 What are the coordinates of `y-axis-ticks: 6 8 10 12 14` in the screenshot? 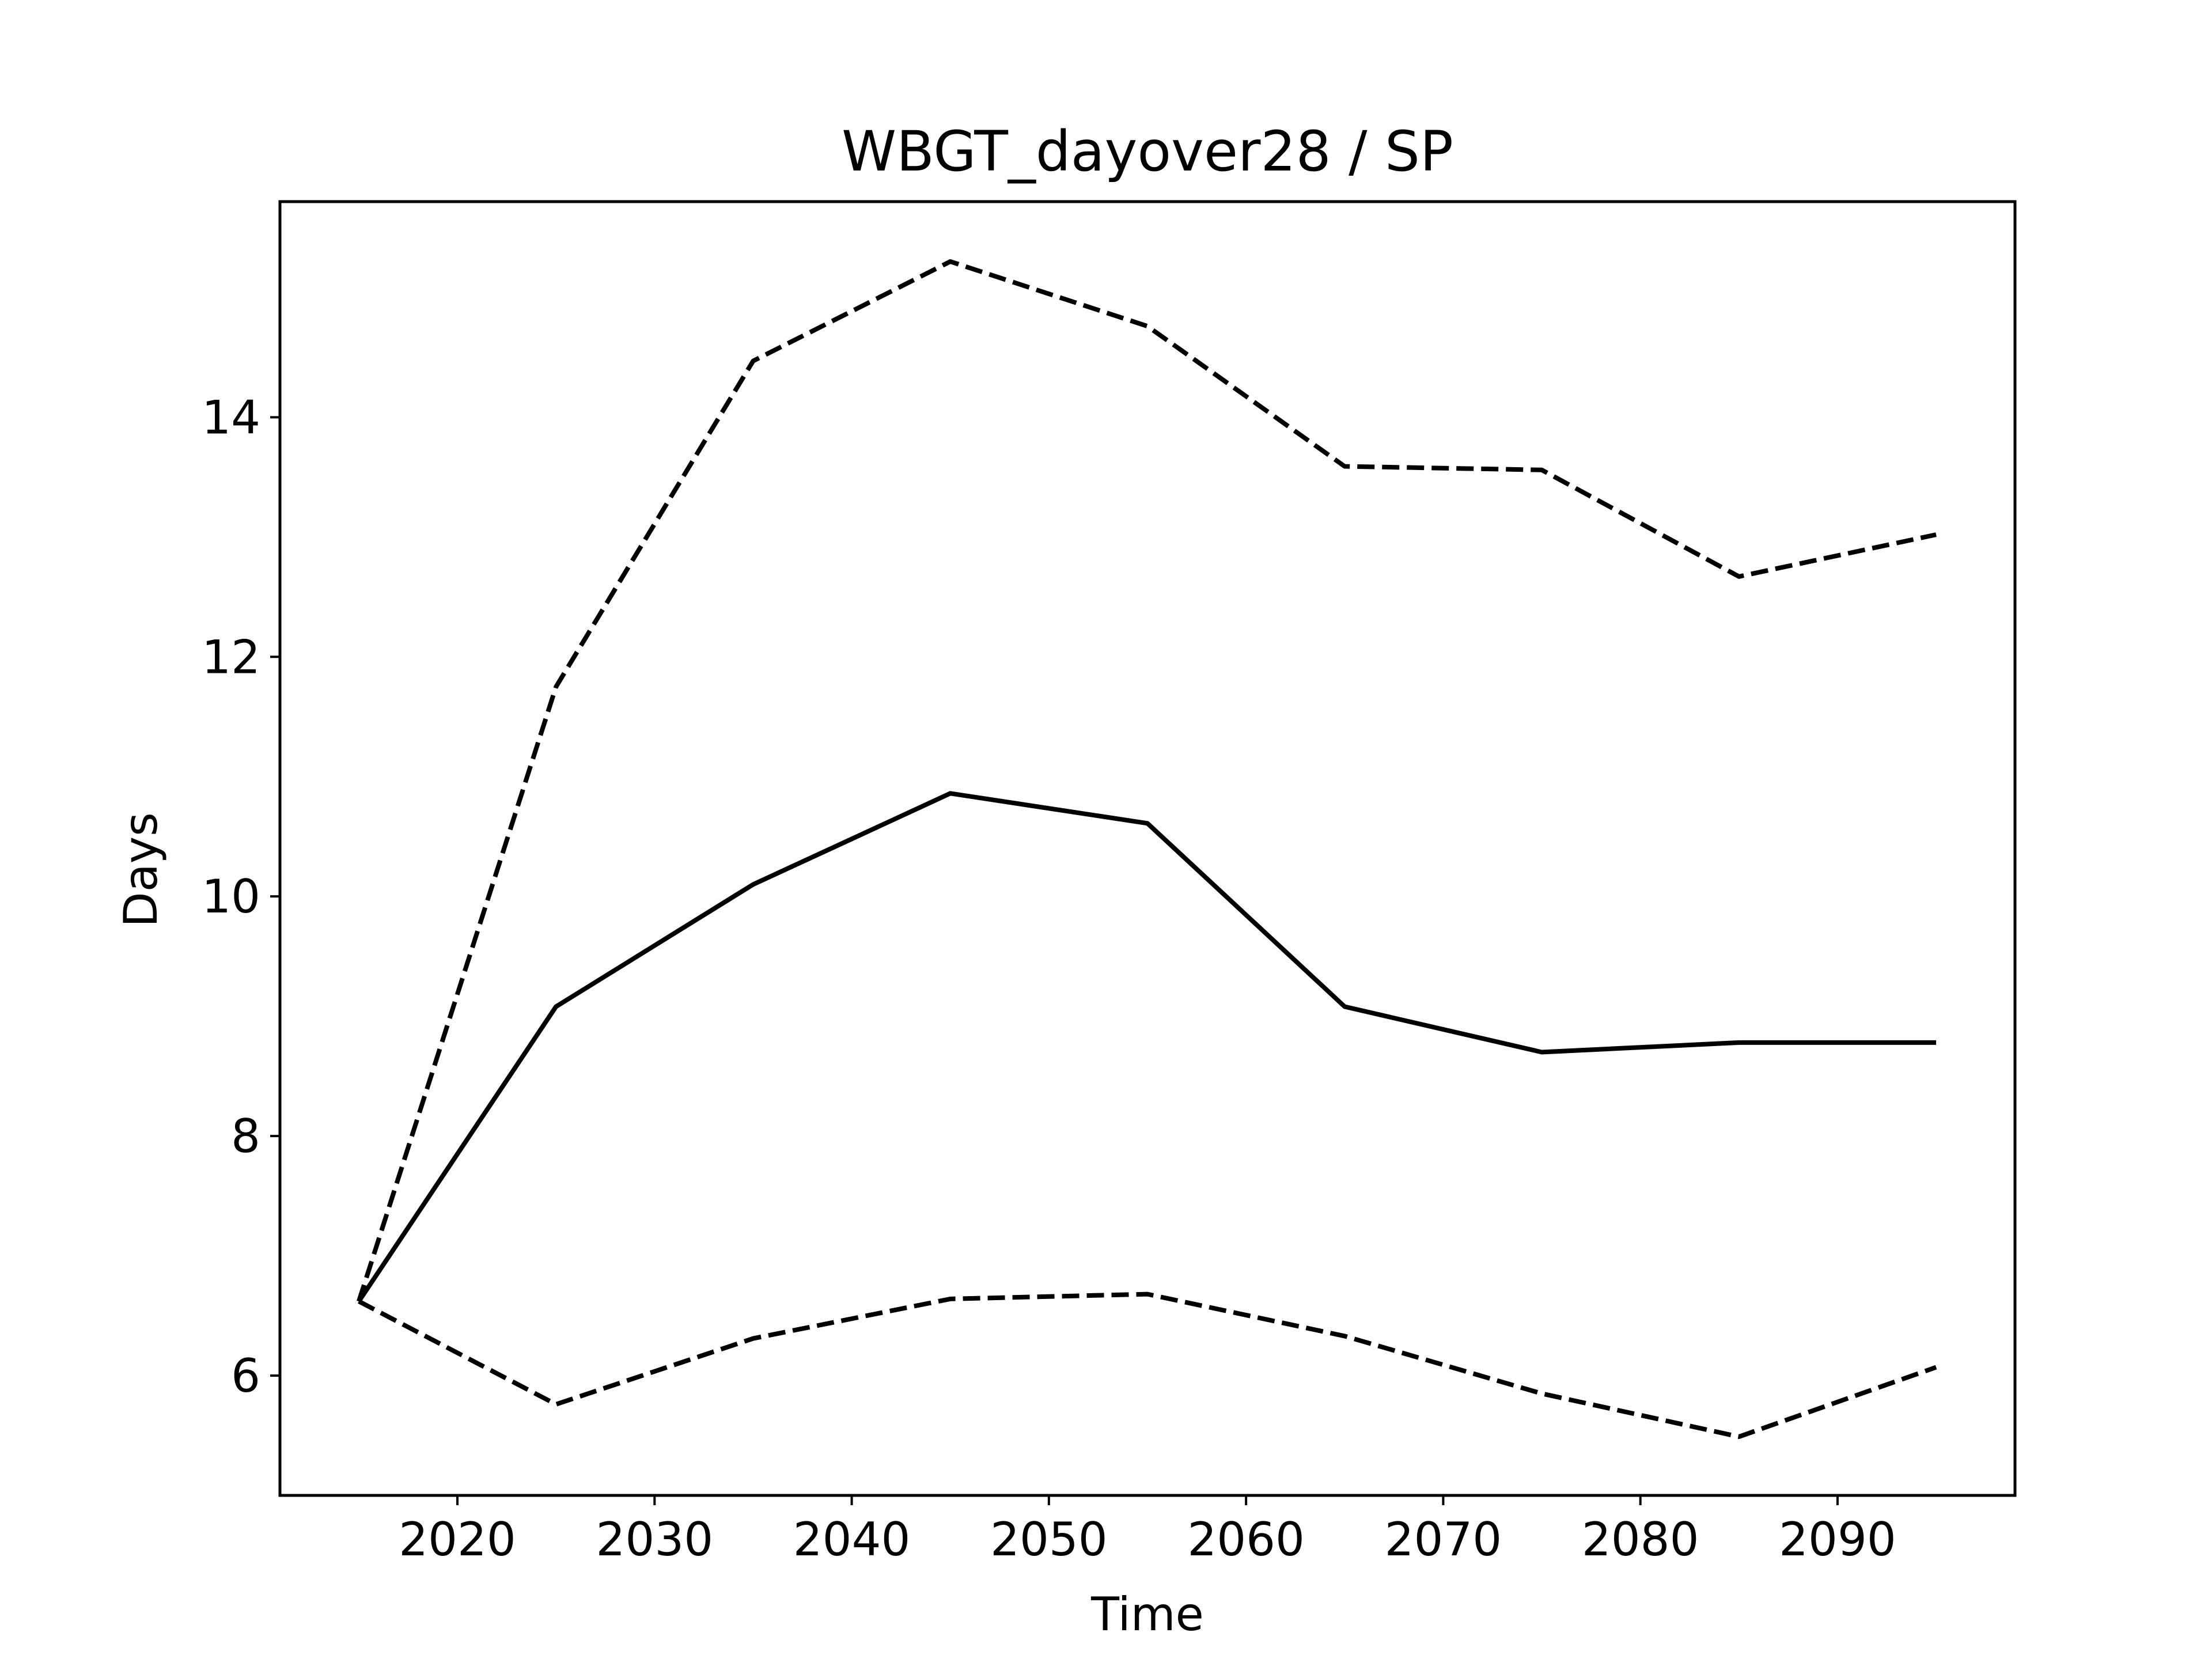 It's located at (241, 897).